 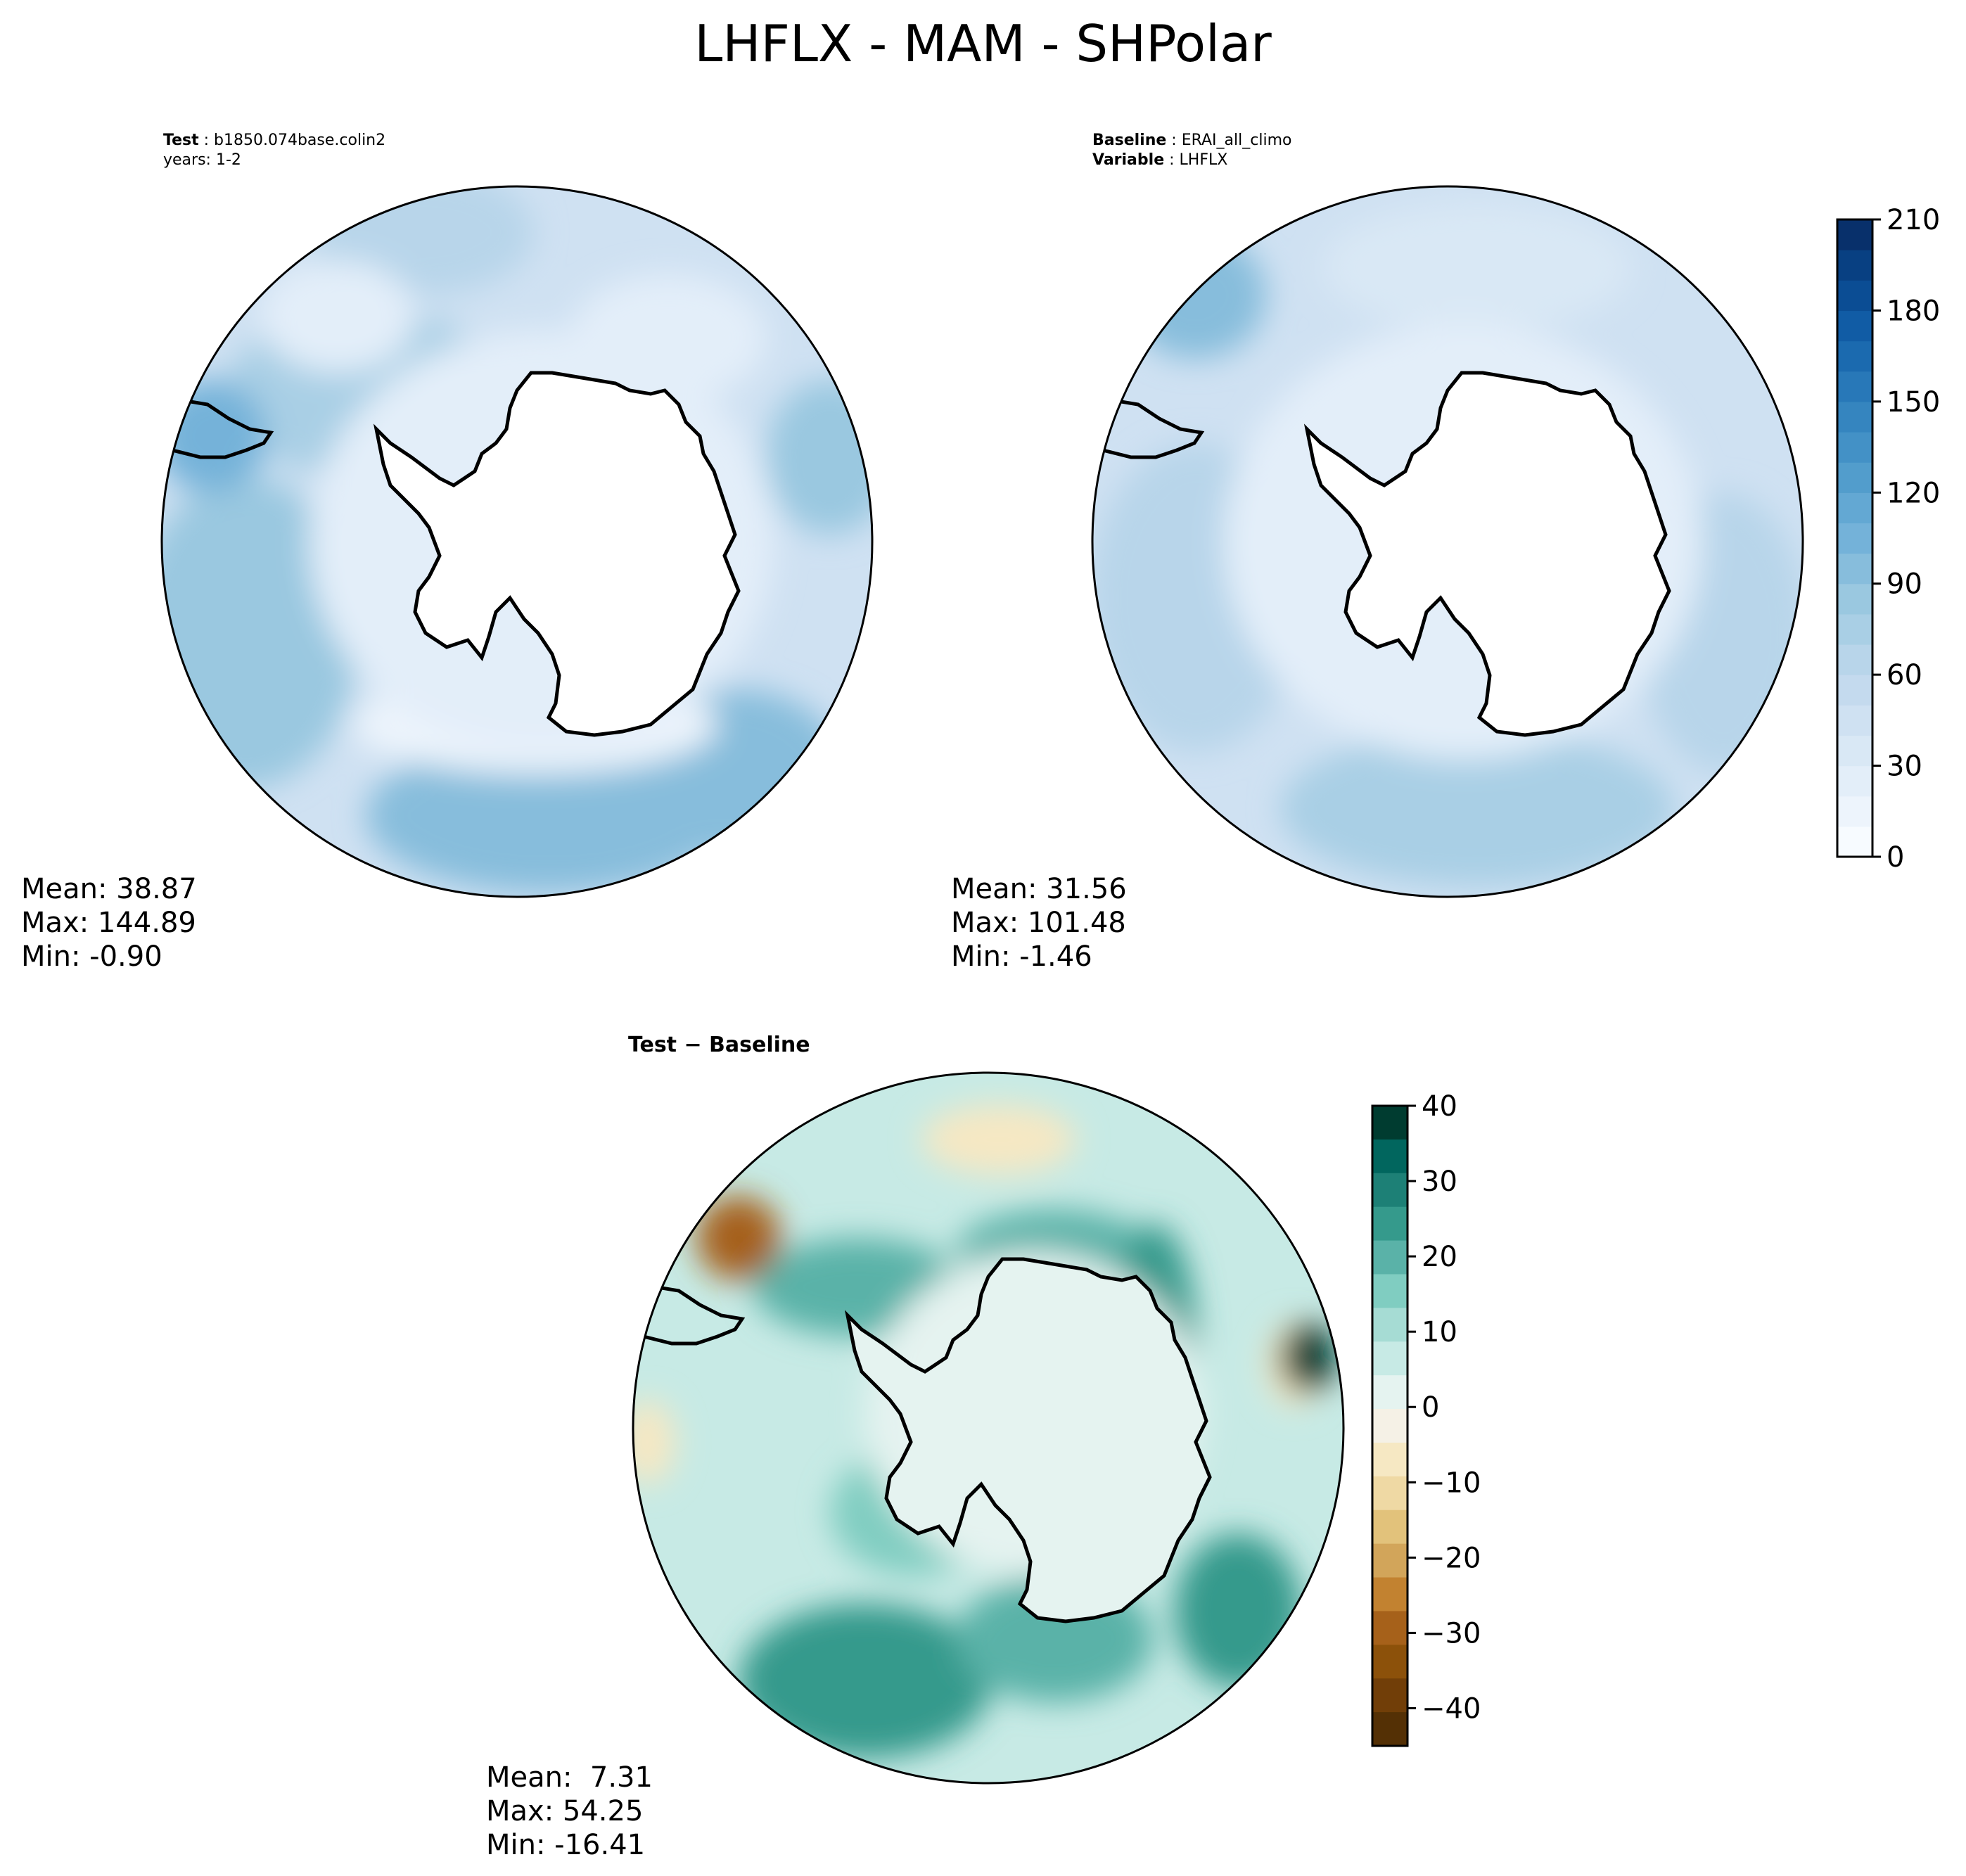 I want to click on diff-stats: Mean: 7.31 Max: 54.25 Min: -16.41, so click(x=569, y=1811).